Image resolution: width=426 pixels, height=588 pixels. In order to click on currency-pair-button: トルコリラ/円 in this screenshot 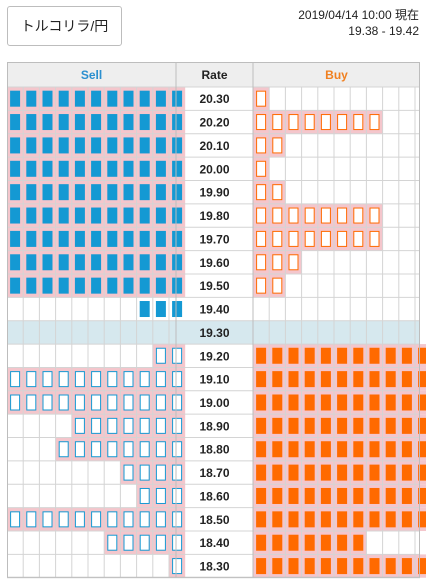, I will do `click(64, 26)`.